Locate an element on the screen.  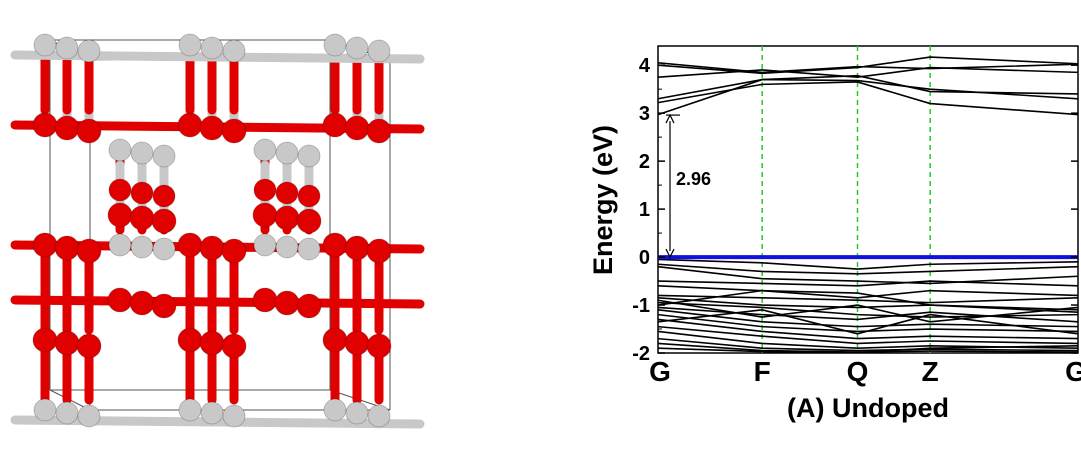
y-tick-label: 1 is located at coordinates (644, 210).